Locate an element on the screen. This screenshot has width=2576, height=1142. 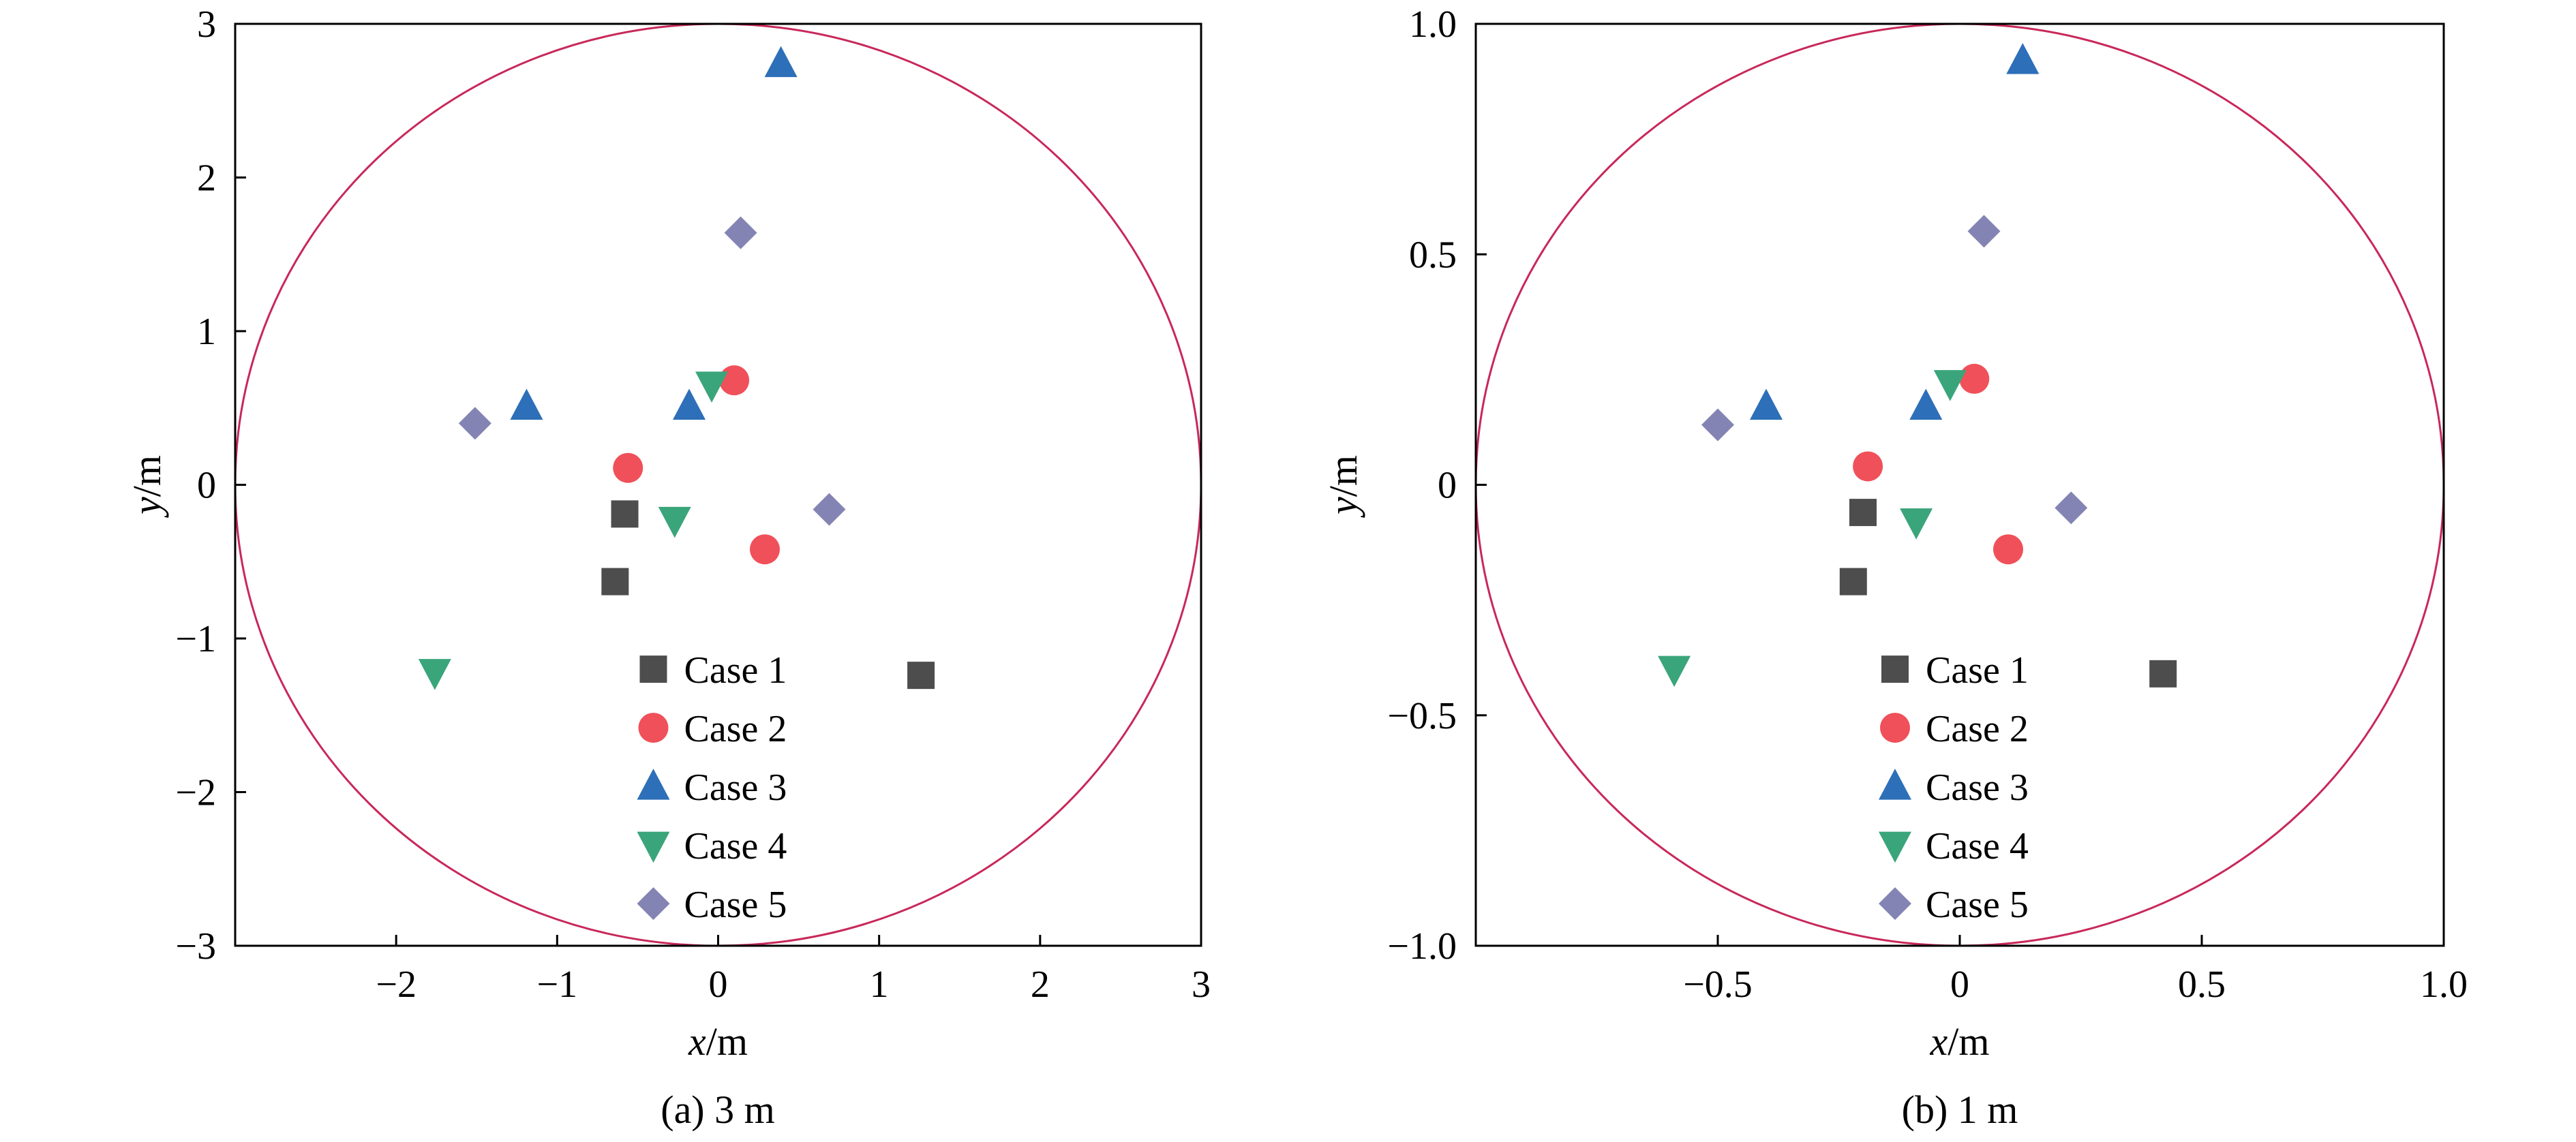
y-tick-label: 0.5 is located at coordinates (1433, 255).